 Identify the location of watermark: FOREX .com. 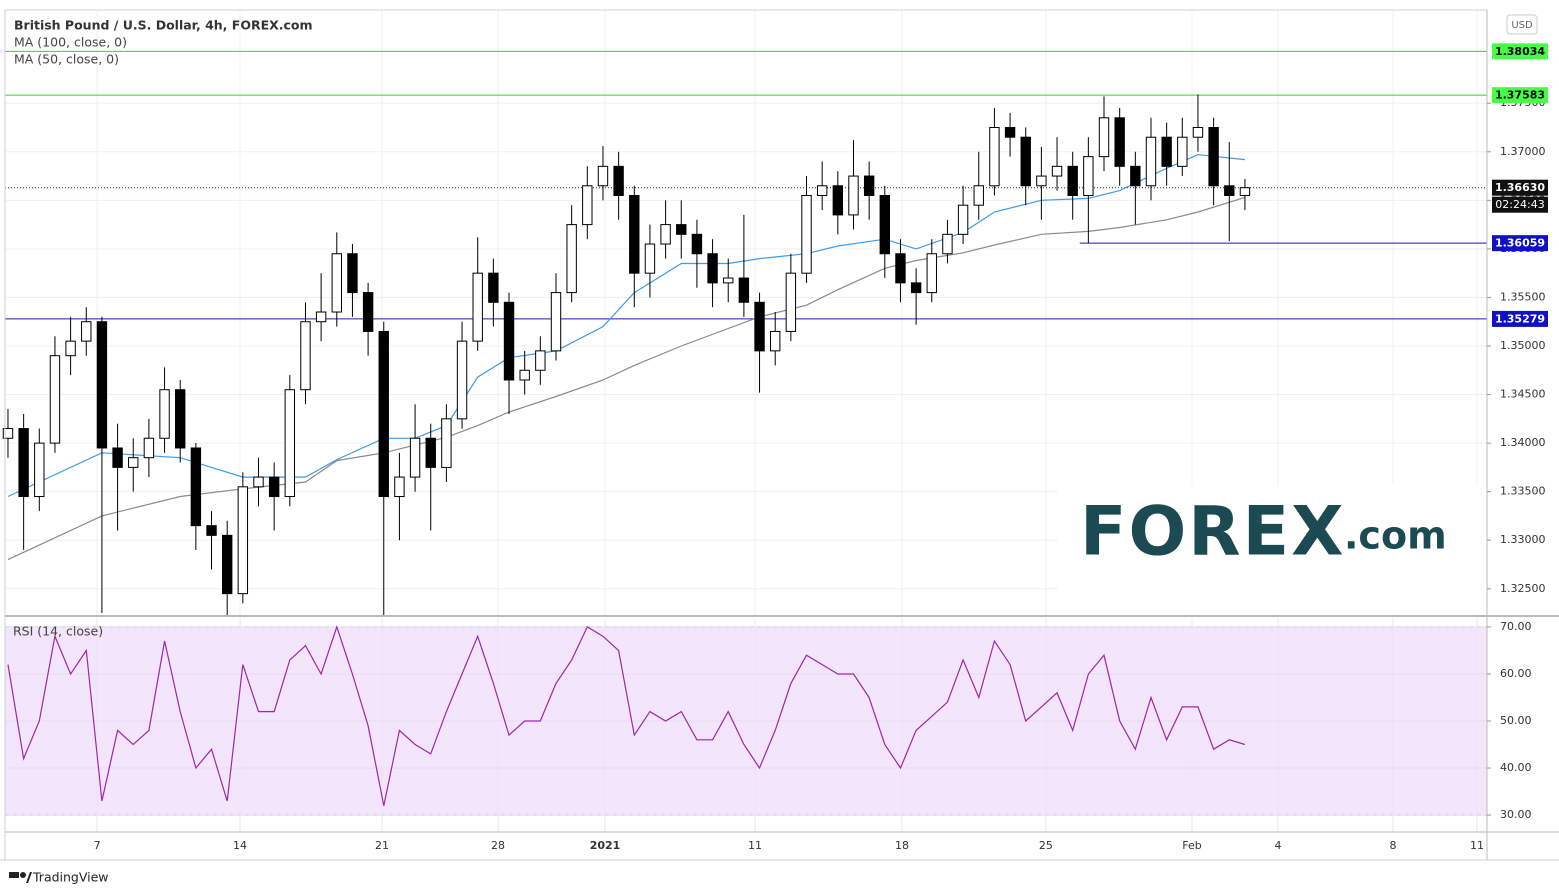
(1272, 549).